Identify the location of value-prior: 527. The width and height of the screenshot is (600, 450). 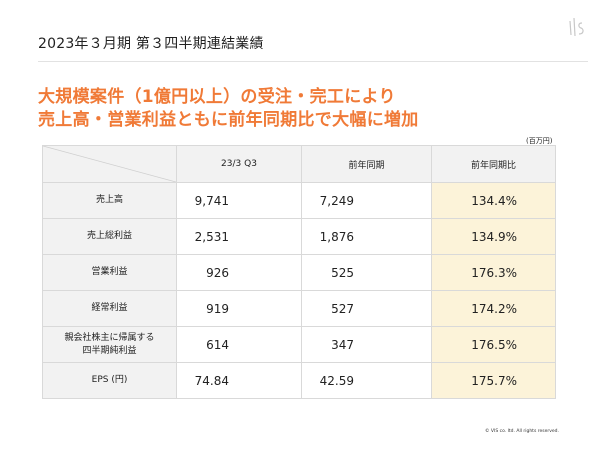
(342, 308).